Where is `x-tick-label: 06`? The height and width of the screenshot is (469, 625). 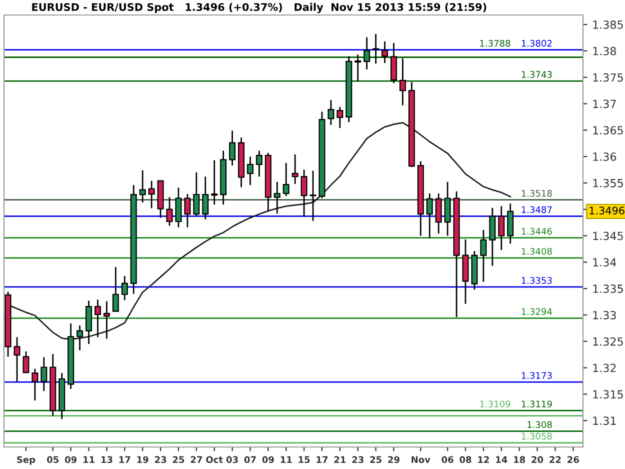 x-tick-label: 06 is located at coordinates (448, 460).